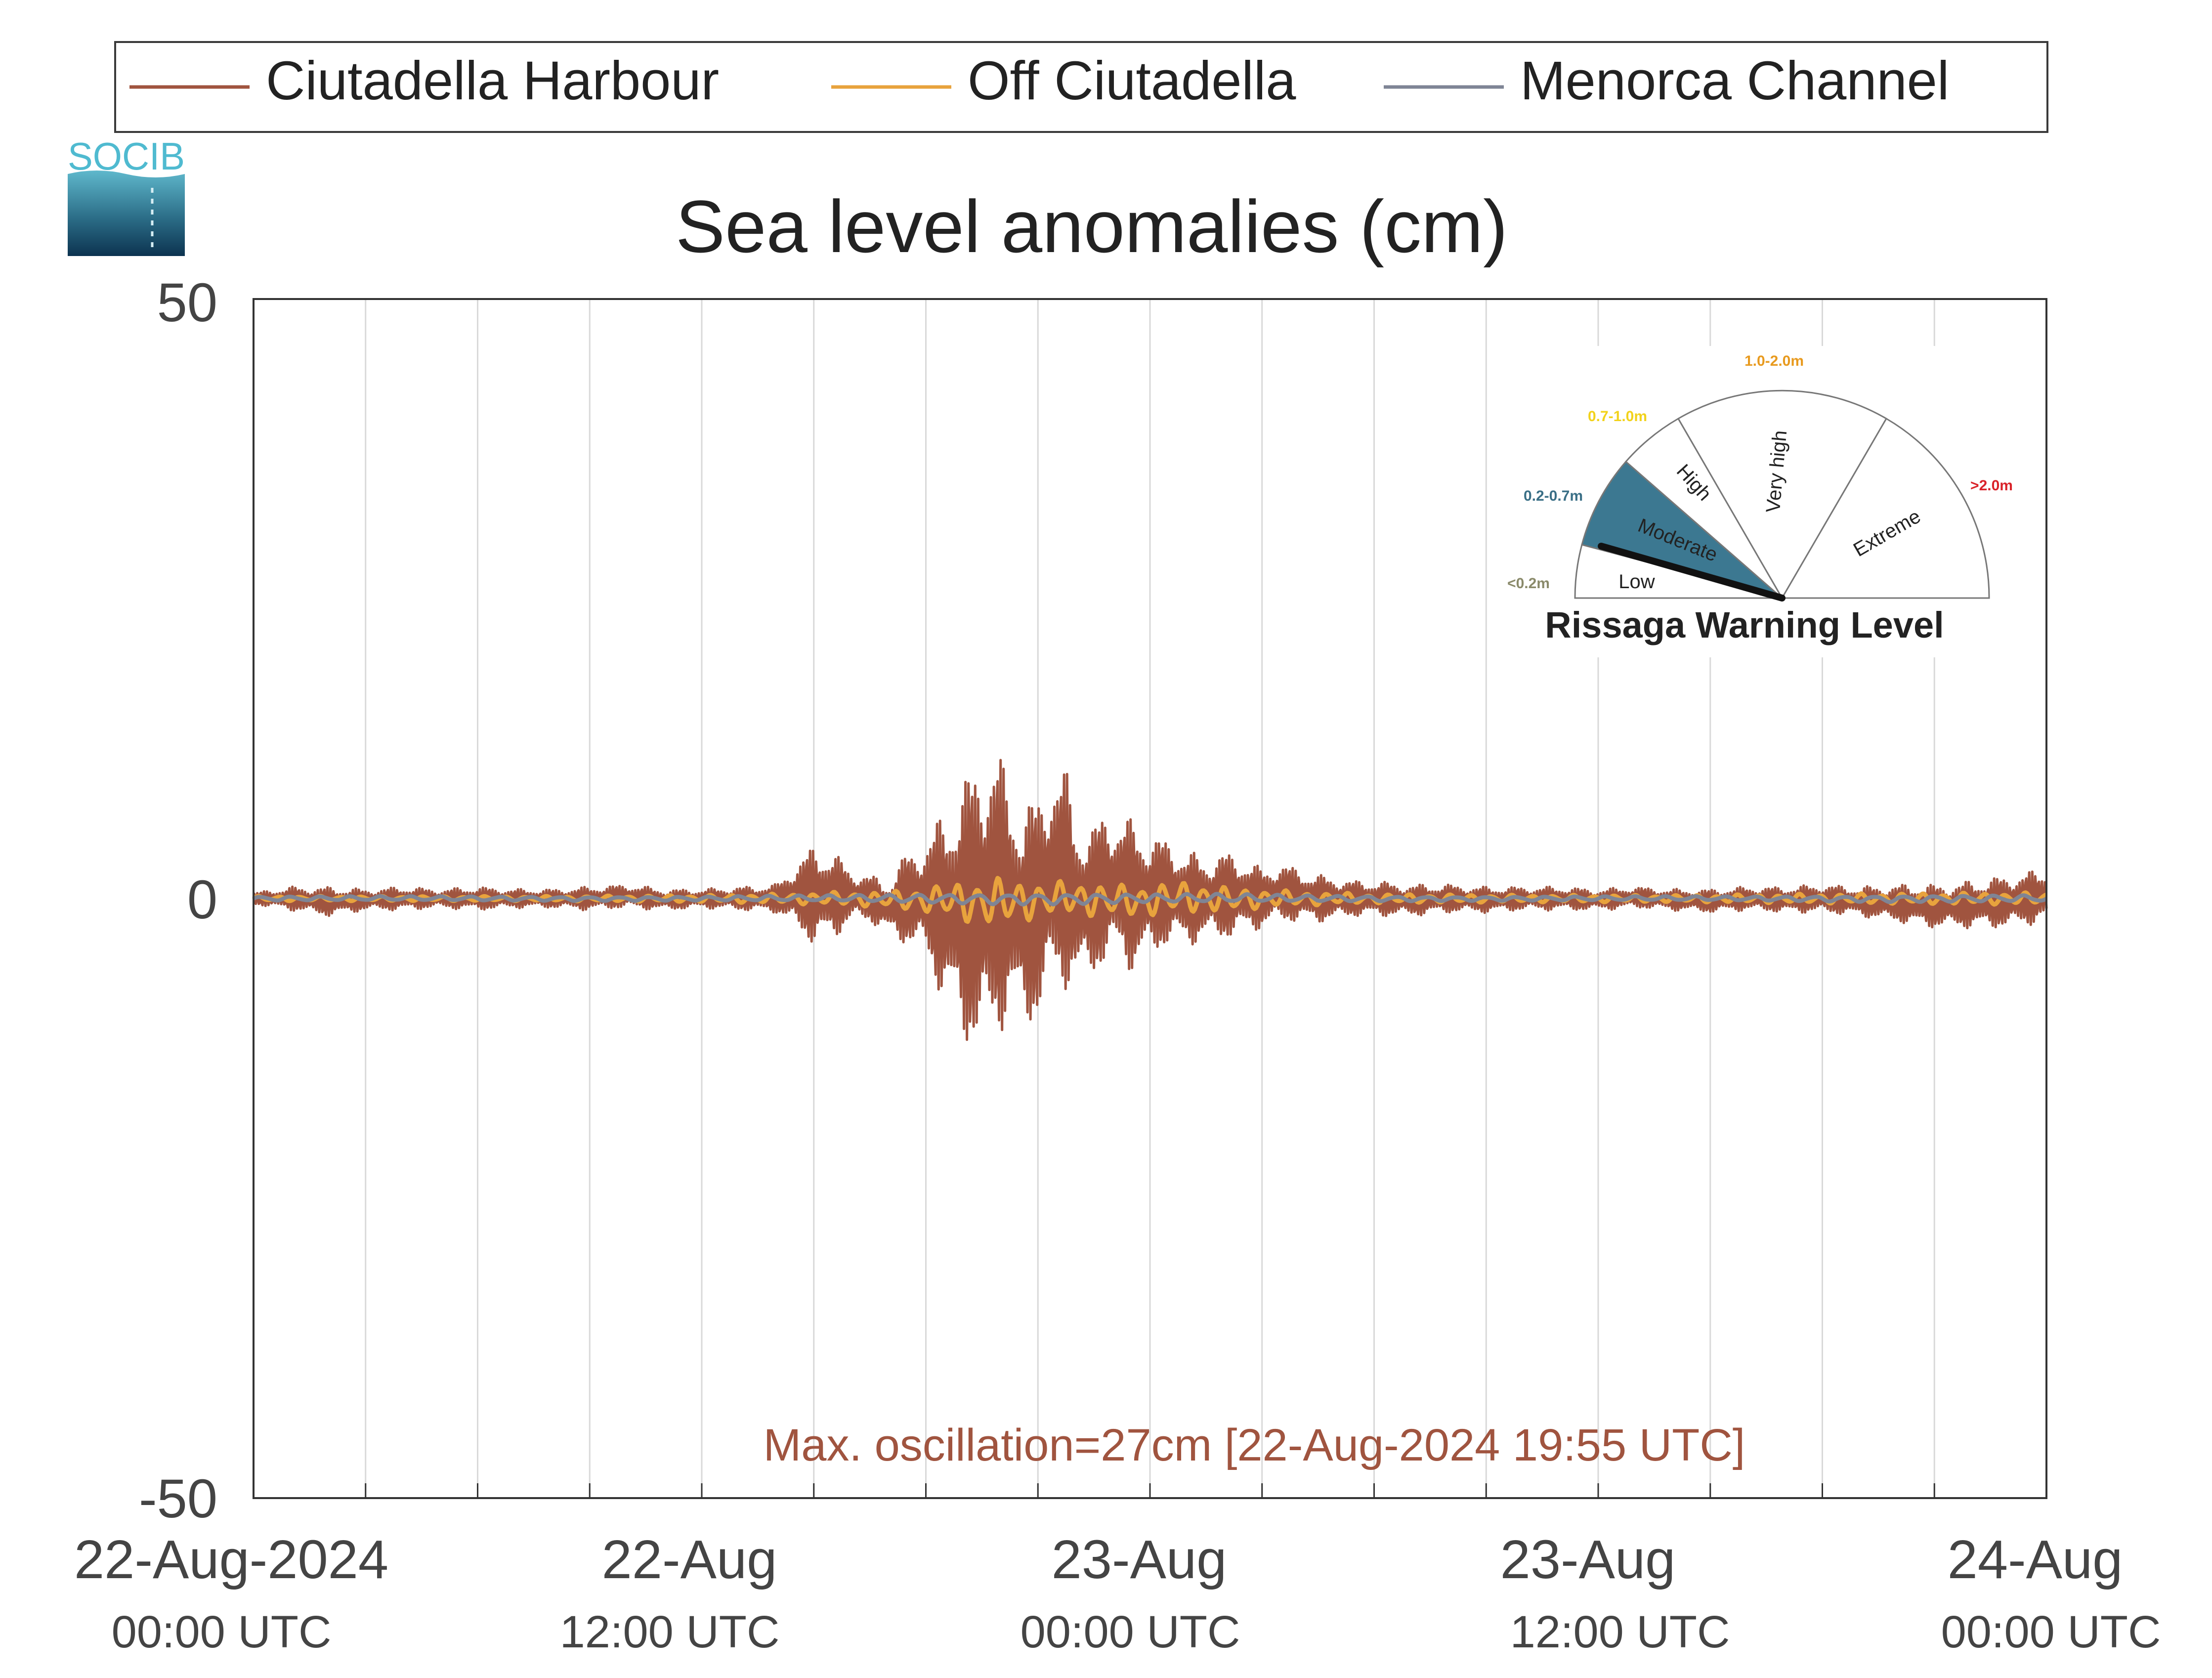  What do you see at coordinates (1744, 624) in the screenshot?
I see `gauge-title: Rissaga Warning Level` at bounding box center [1744, 624].